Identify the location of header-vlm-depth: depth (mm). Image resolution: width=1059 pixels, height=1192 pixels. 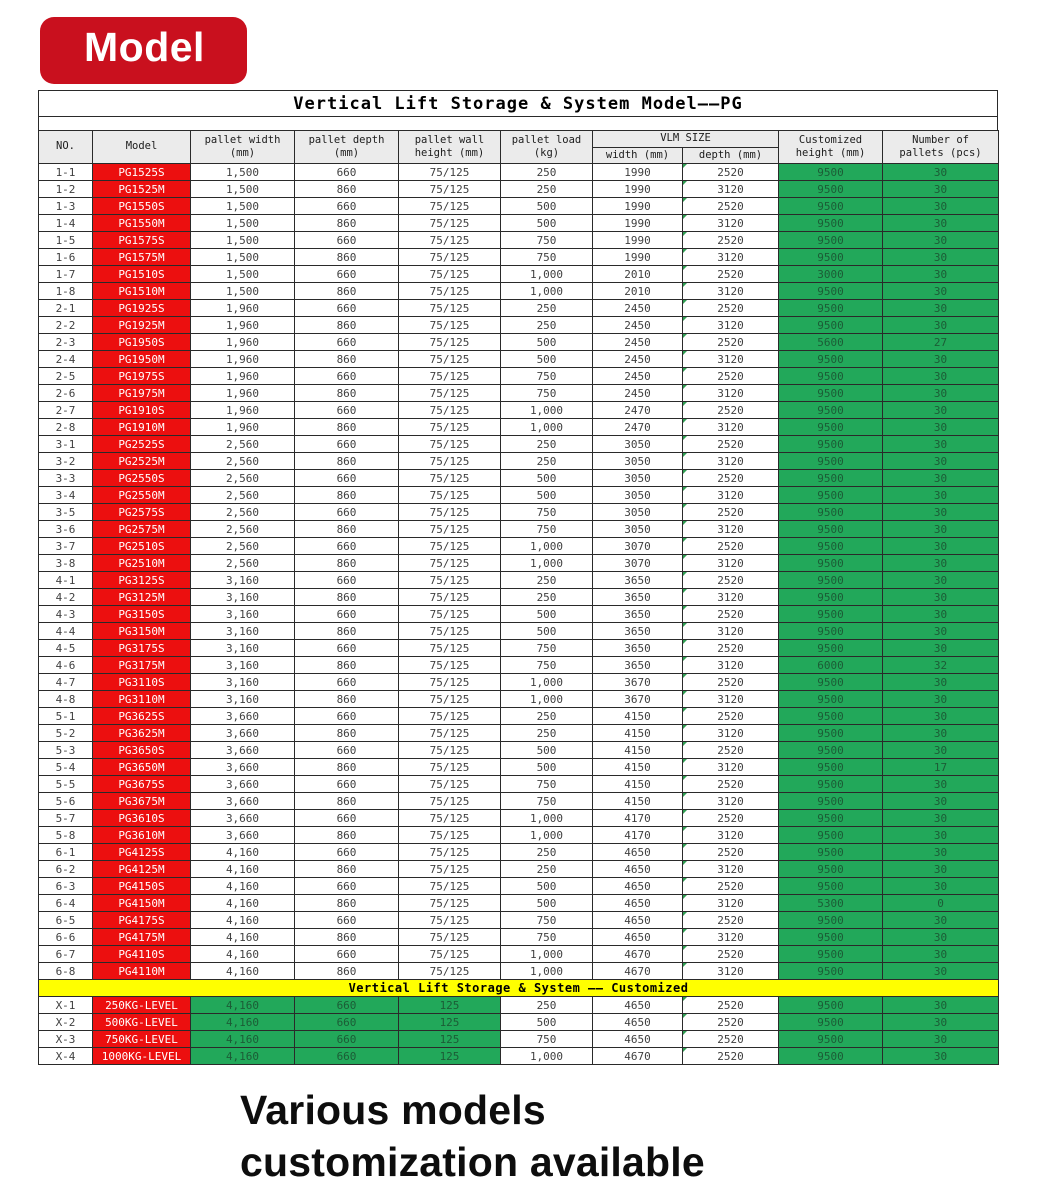
(730, 155).